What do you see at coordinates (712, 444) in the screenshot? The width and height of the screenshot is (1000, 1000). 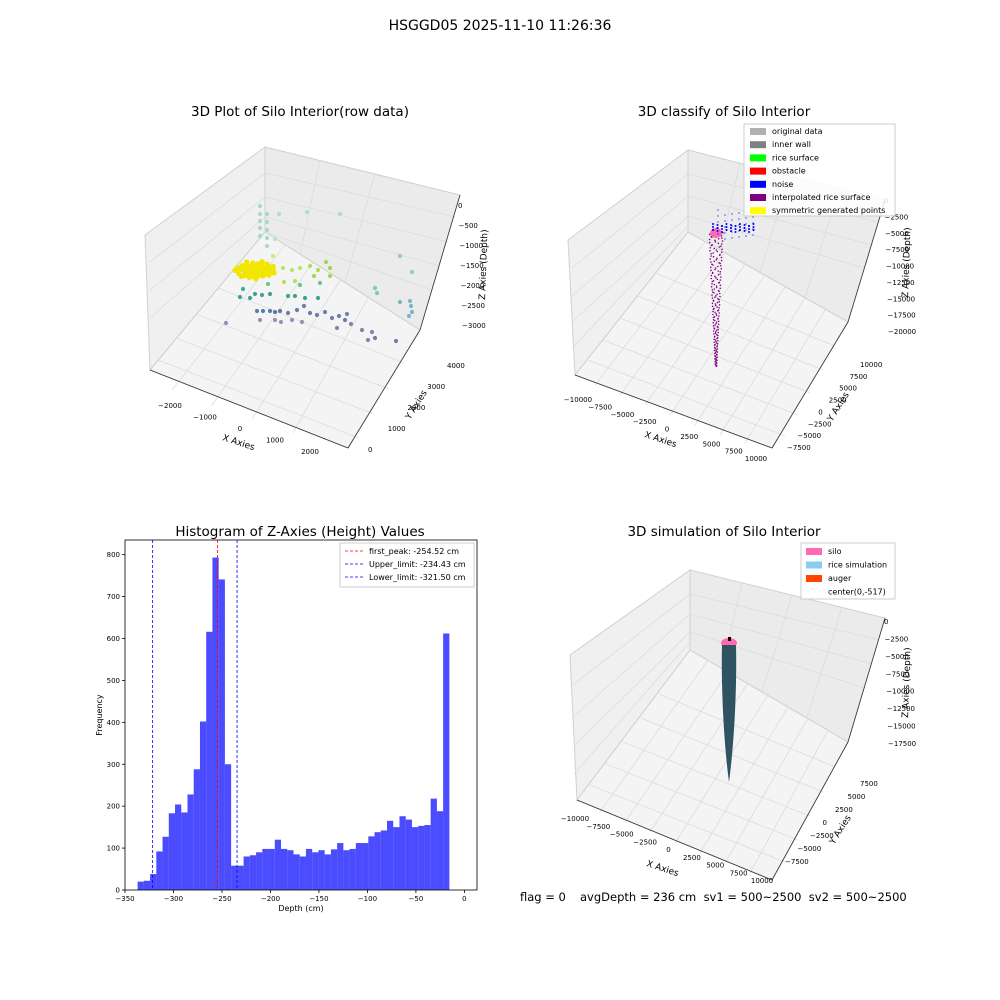 I see `classify-x-tick-label: 5000` at bounding box center [712, 444].